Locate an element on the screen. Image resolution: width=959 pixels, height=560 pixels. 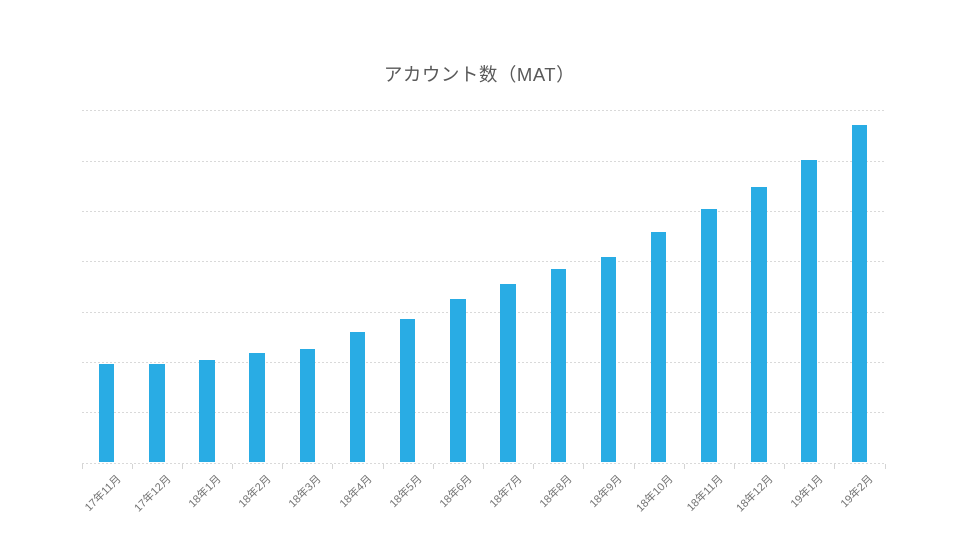
x-axis-label: 18年1月 is located at coordinates (205, 491).